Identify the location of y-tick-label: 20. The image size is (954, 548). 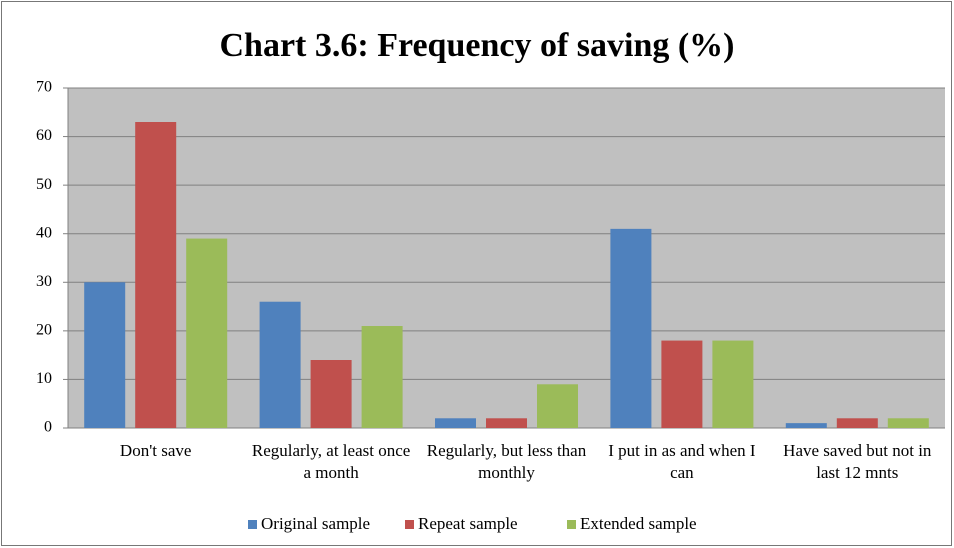
(44, 330).